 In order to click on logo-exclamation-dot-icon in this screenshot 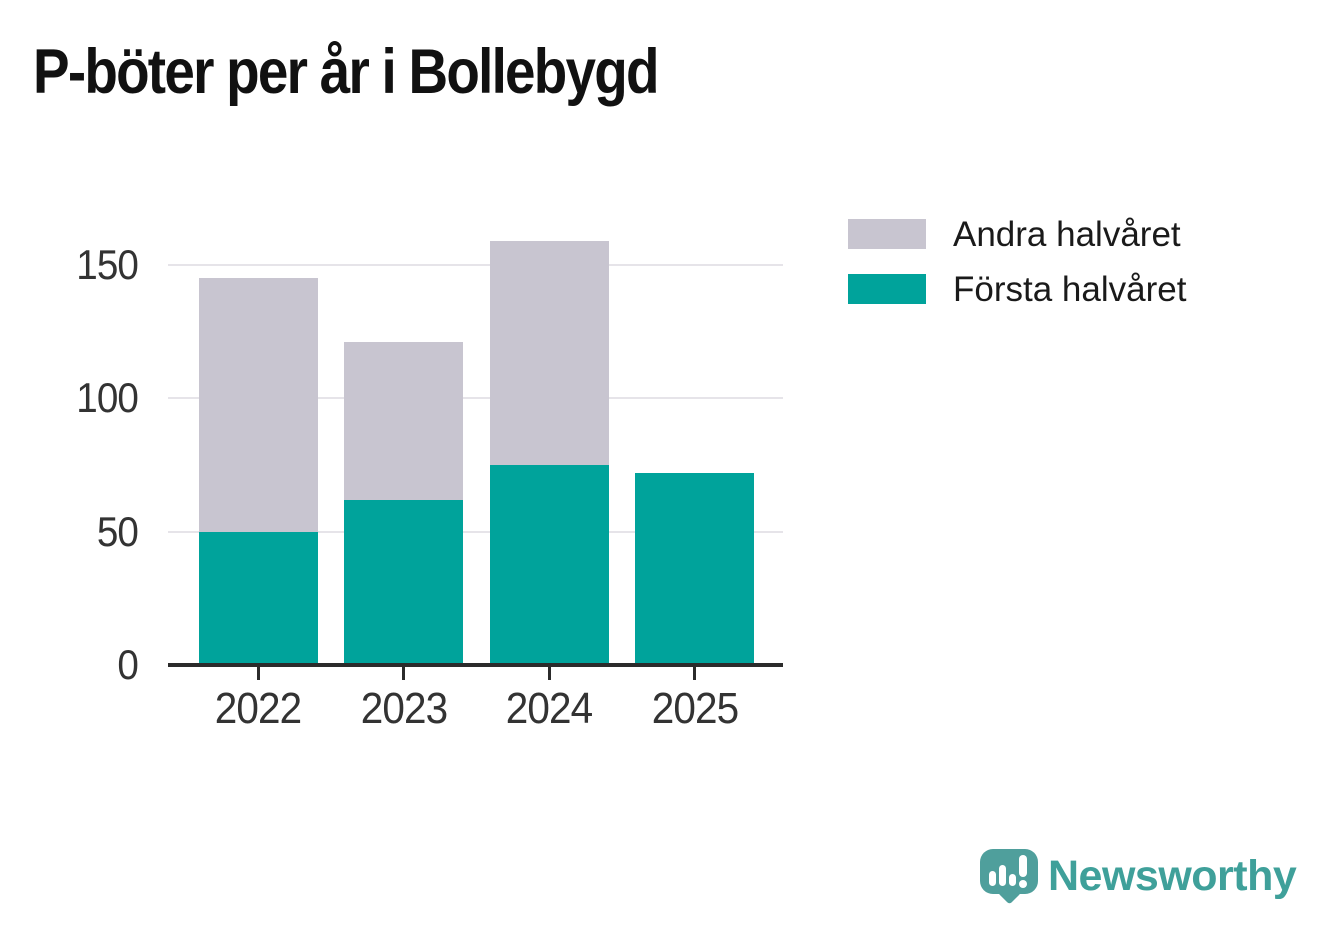, I will do `click(1023, 884)`.